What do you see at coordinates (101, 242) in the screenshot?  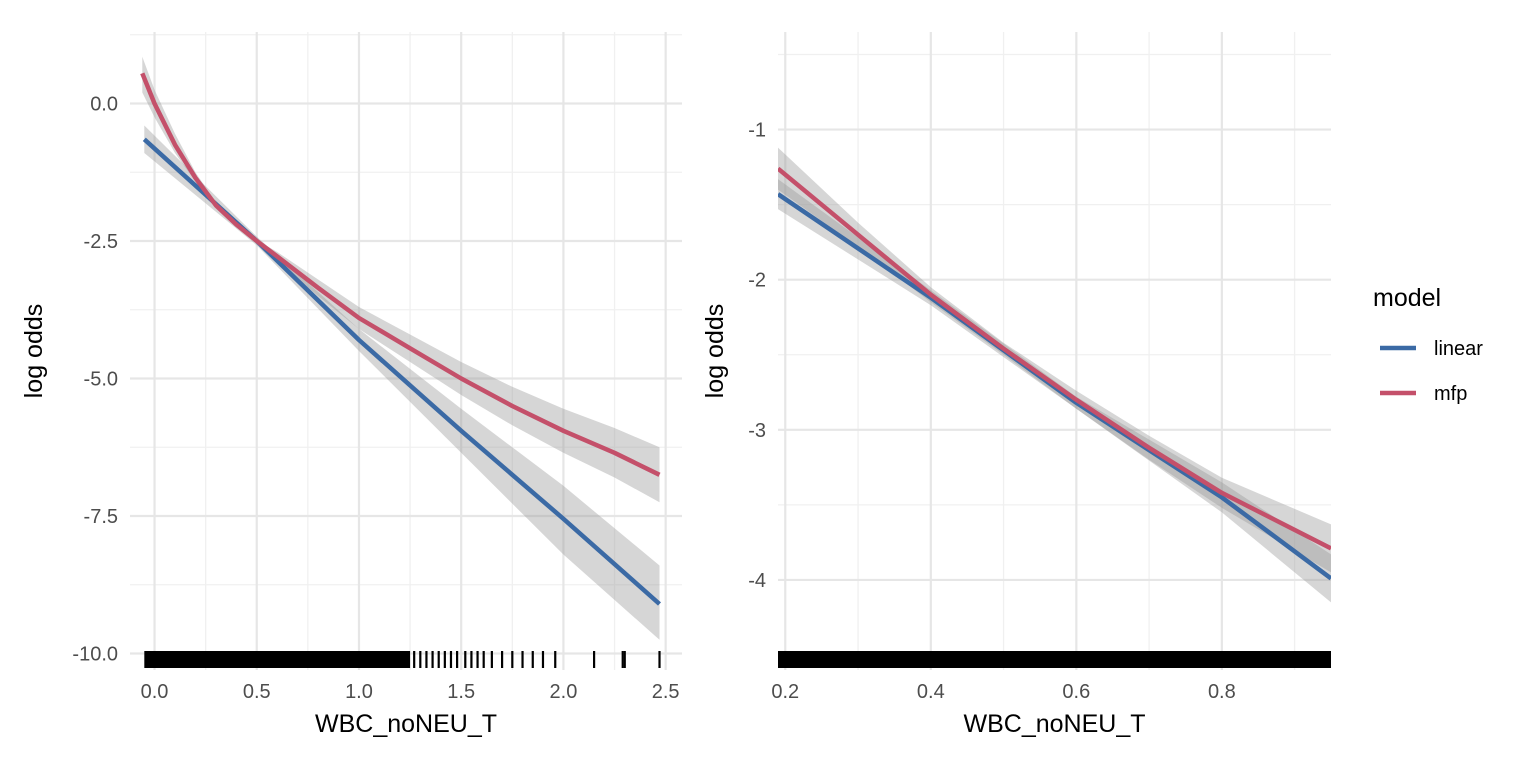 I see `y-tick-label: -2.5` at bounding box center [101, 242].